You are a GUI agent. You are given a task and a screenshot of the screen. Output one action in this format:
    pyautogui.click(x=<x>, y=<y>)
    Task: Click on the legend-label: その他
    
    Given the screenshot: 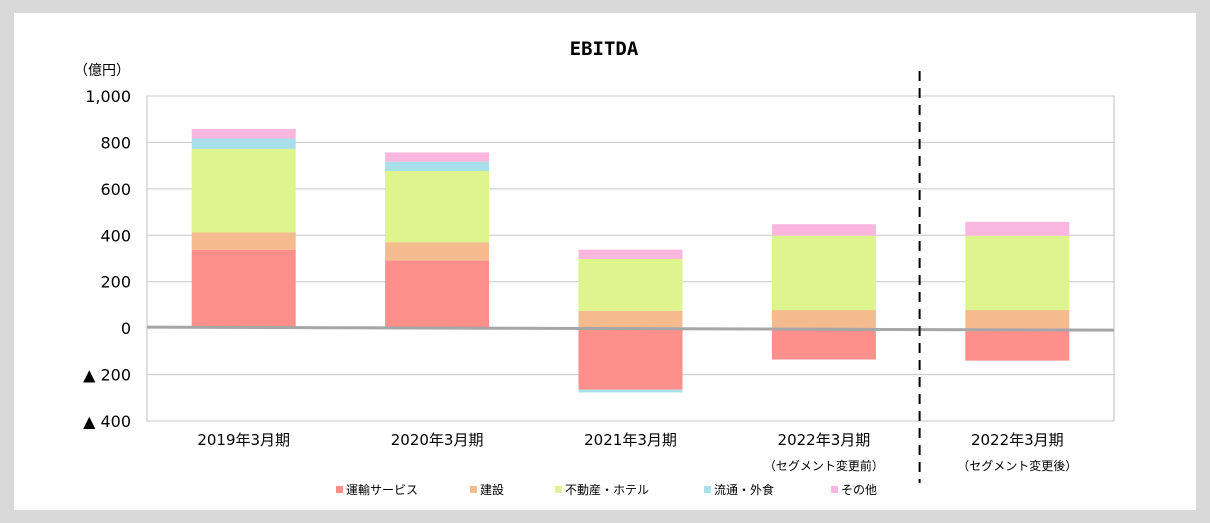 What is the action you would take?
    pyautogui.click(x=859, y=490)
    